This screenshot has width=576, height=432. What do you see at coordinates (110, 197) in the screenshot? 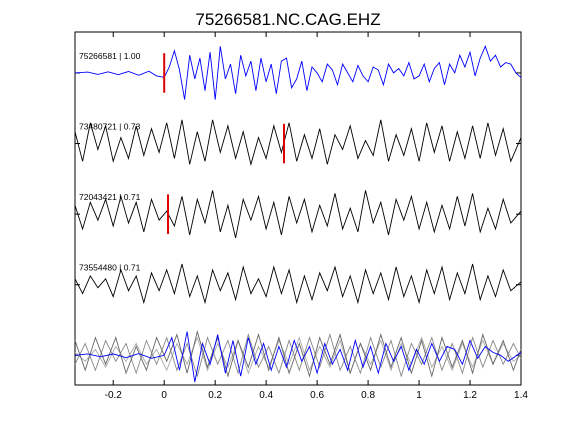
I see `trace-label-2: 72043421 | 0.71` at bounding box center [110, 197].